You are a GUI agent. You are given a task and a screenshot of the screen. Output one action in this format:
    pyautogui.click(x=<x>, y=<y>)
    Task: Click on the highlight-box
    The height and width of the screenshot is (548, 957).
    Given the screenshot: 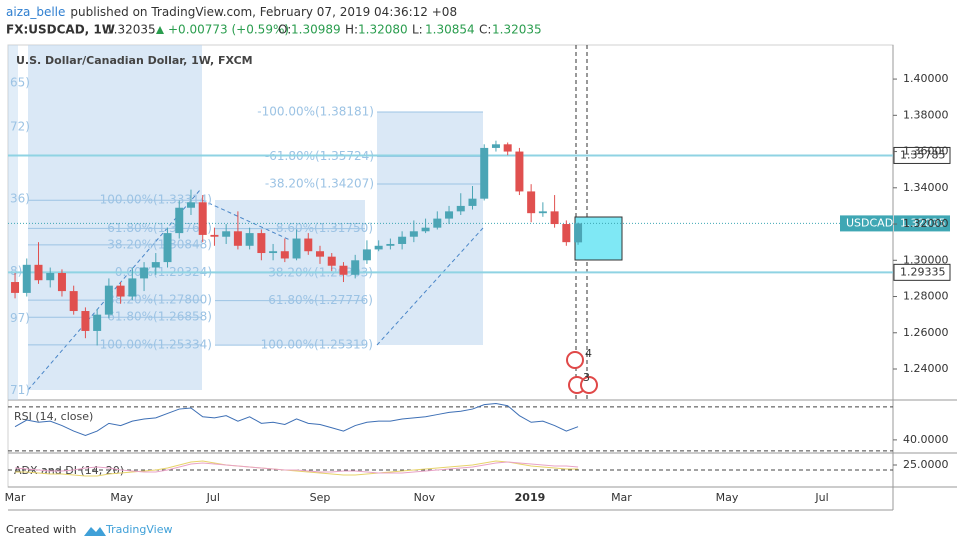 What is the action you would take?
    pyautogui.click(x=598, y=238)
    